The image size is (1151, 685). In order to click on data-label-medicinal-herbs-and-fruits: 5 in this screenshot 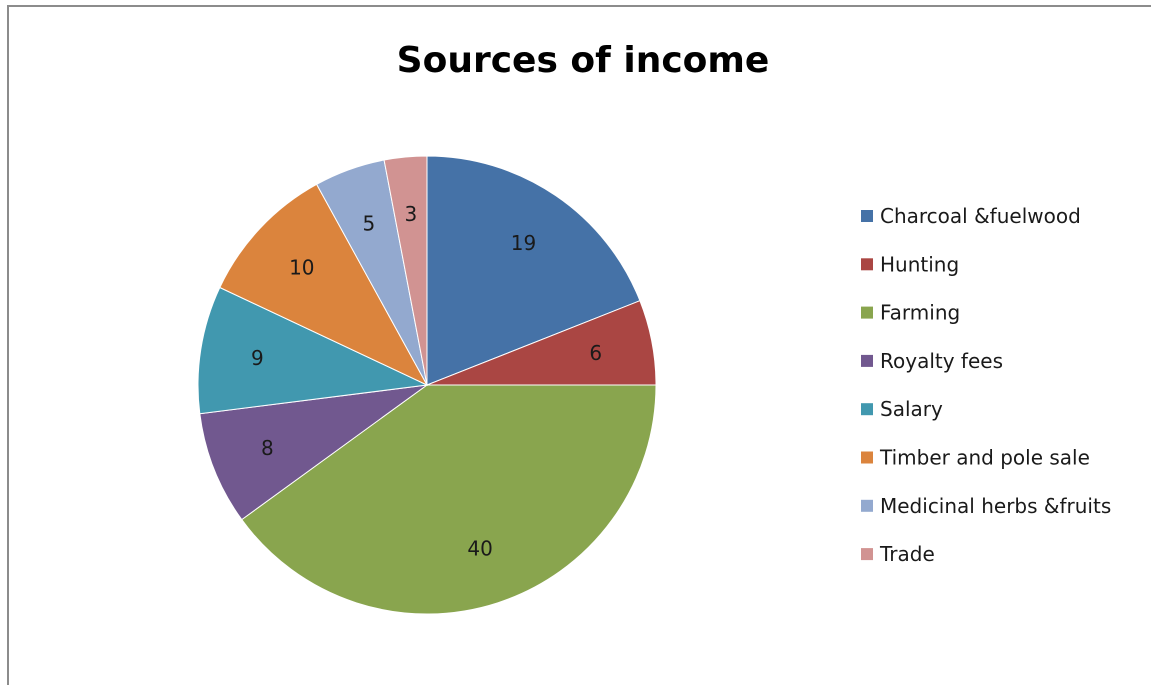, I will do `click(368, 223)`.